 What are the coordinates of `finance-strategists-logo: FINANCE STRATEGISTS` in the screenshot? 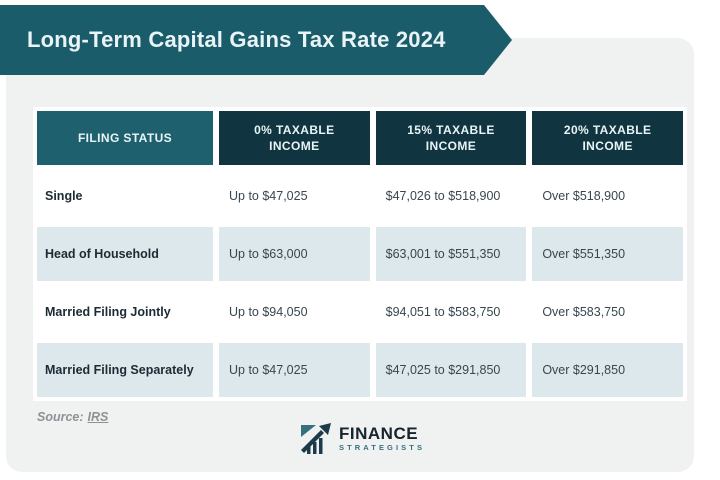 It's located at (362, 438).